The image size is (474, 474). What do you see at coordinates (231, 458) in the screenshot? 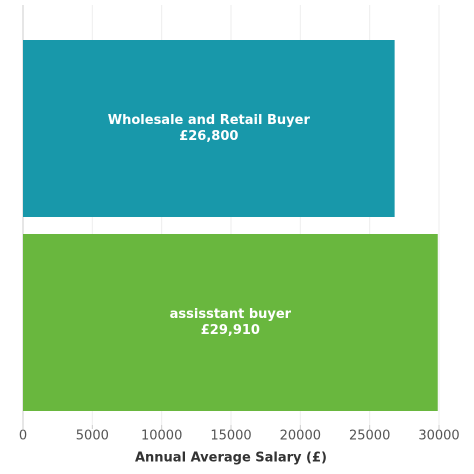
I see `x-axis-title: Annual Average Salary (£)` at bounding box center [231, 458].